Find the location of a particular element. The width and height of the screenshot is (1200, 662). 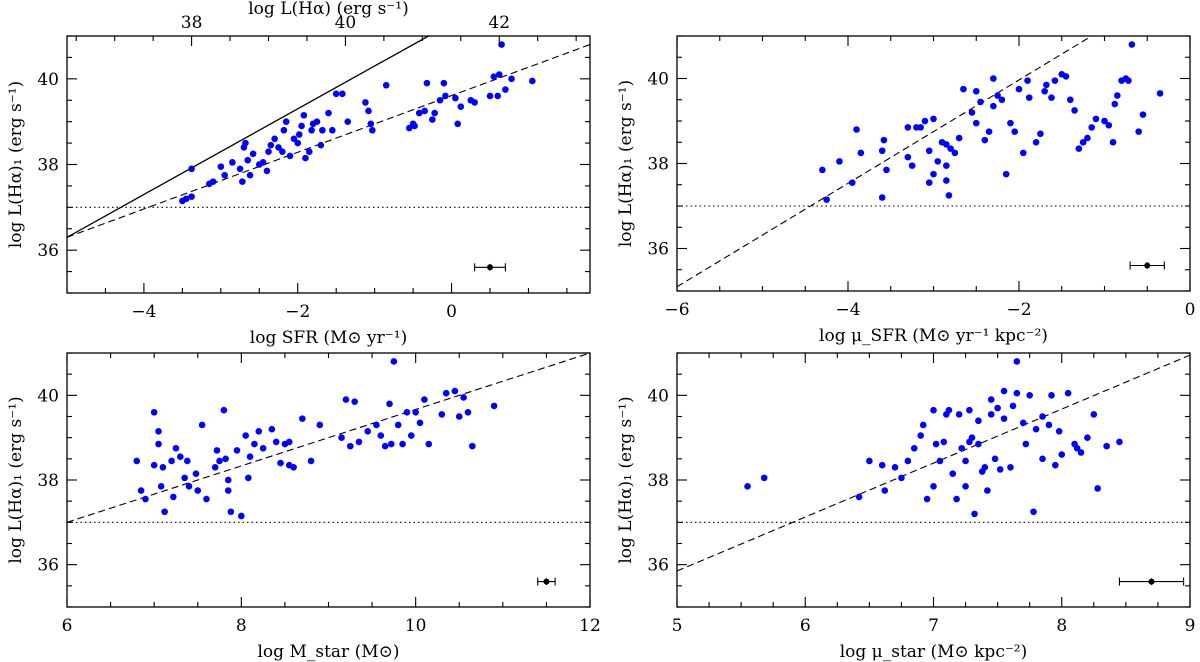

solid-reference-line is located at coordinates (248, 137).